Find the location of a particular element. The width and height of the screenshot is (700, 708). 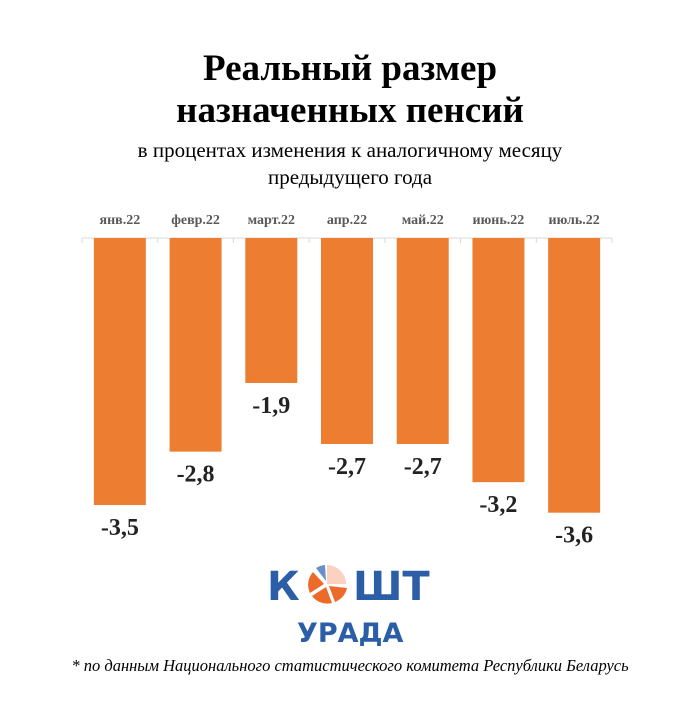

data-label: -3,6 is located at coordinates (574, 536).